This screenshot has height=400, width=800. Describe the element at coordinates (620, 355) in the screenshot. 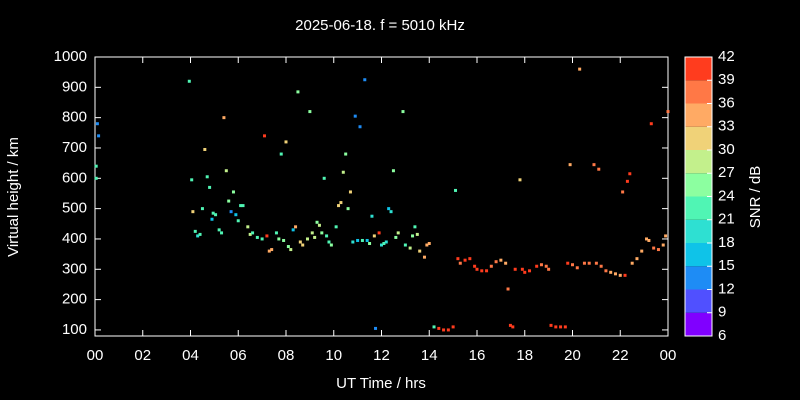

I see `x-tick-label: 22` at that location.